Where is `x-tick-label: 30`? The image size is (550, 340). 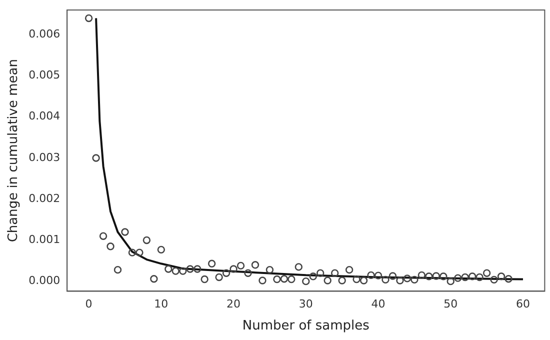
x-tick-label: 30 is located at coordinates (305, 304).